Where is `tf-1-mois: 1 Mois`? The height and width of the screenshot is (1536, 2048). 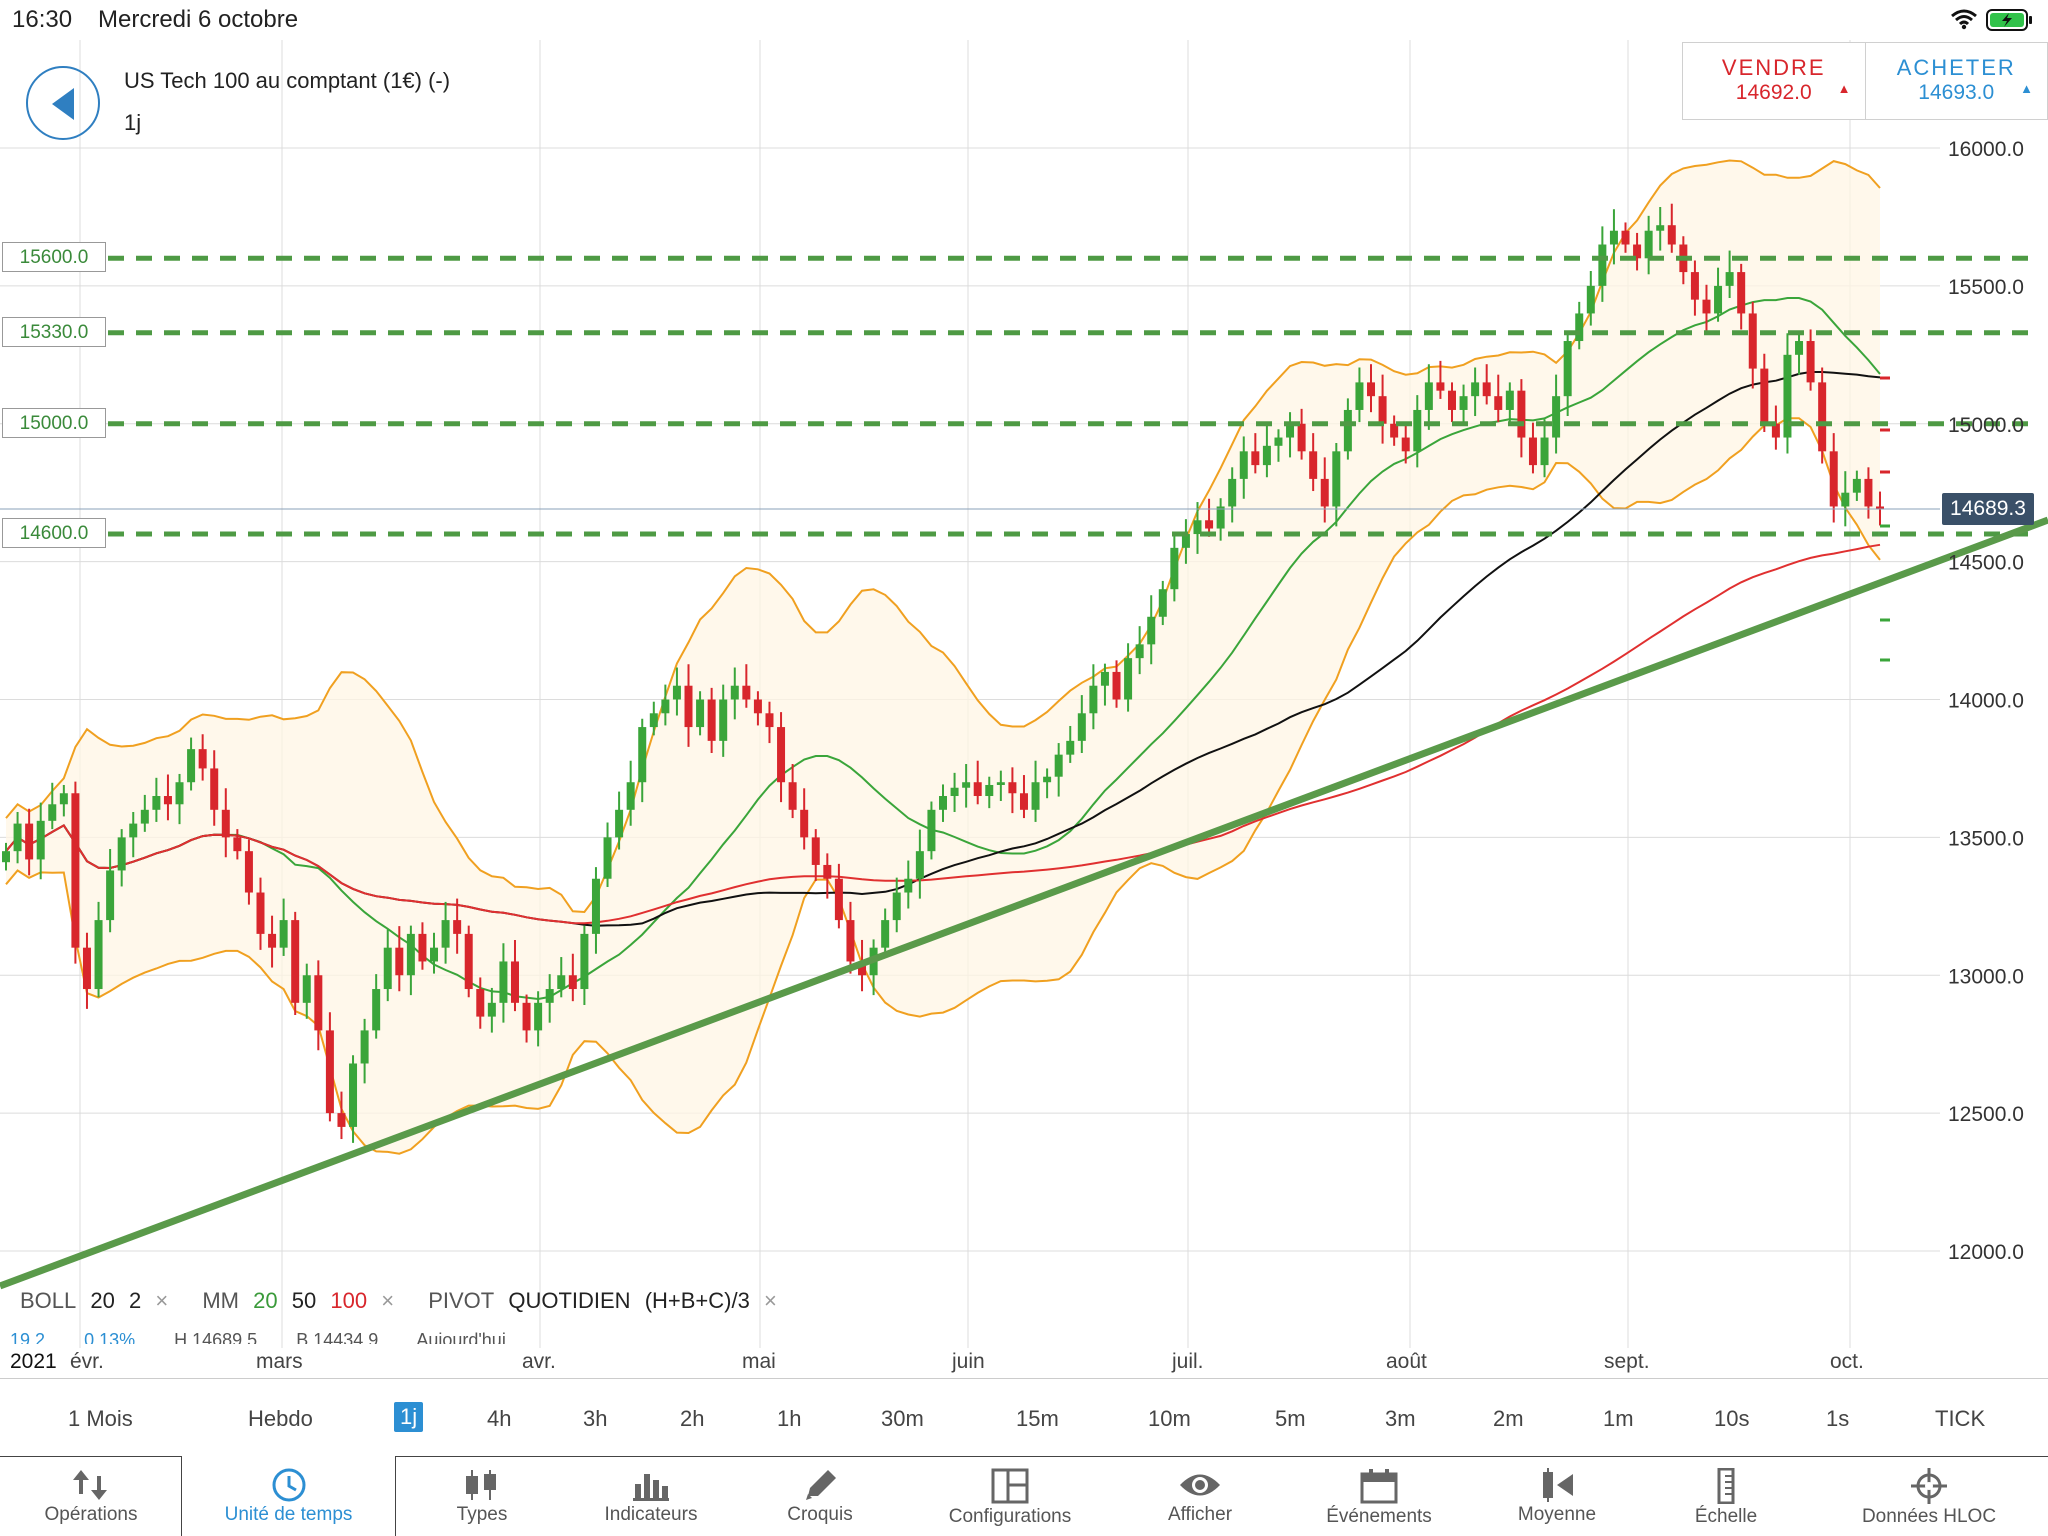 tf-1-mois: 1 Mois is located at coordinates (100, 1418).